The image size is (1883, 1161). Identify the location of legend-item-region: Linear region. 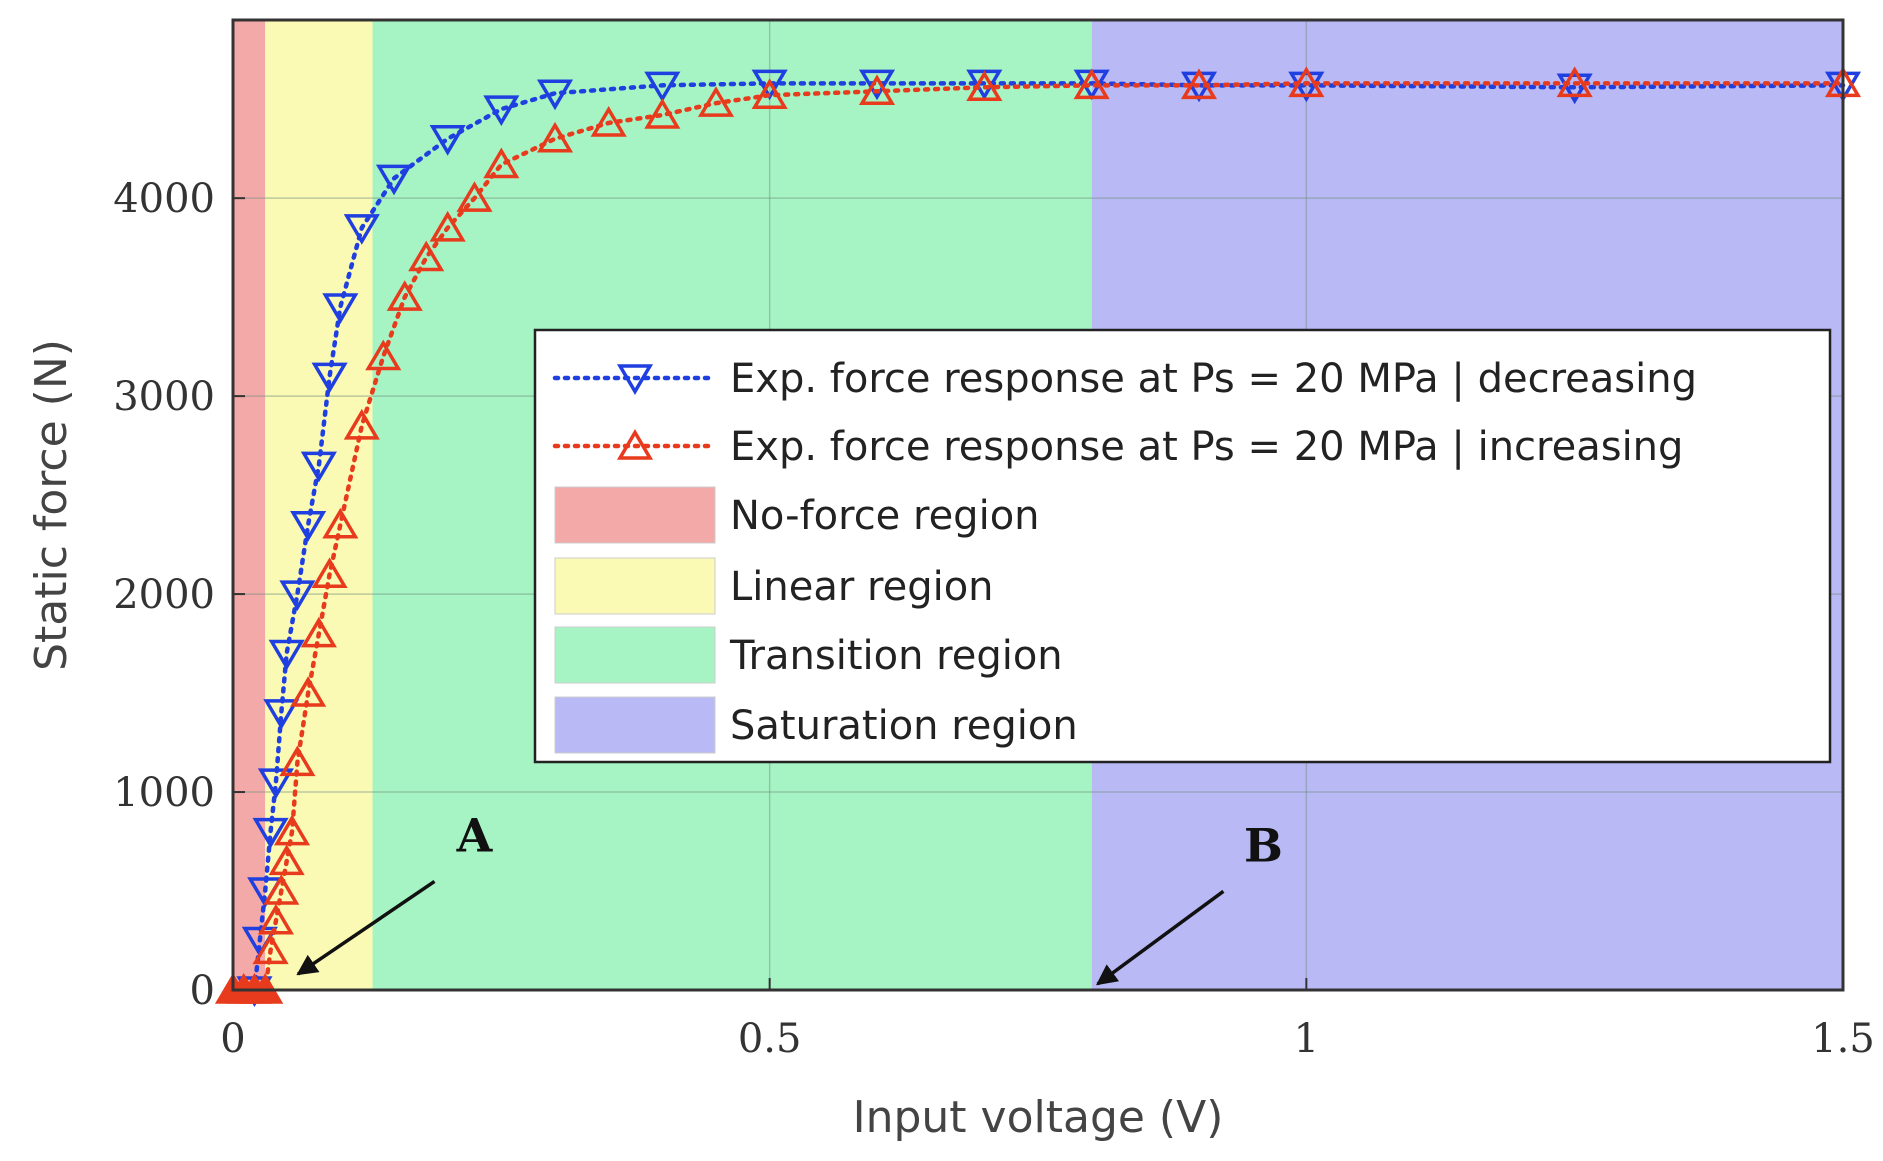
(774, 586).